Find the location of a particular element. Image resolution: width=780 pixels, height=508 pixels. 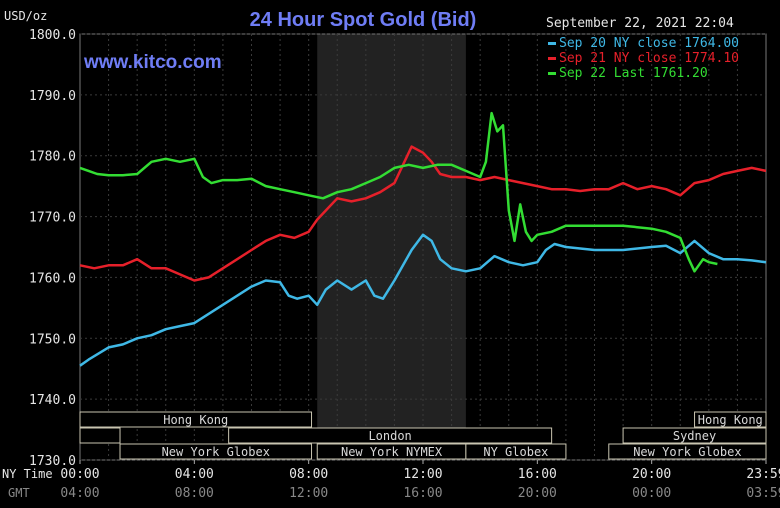

ny-time-axis-label: NY Time is located at coordinates (27, 474).